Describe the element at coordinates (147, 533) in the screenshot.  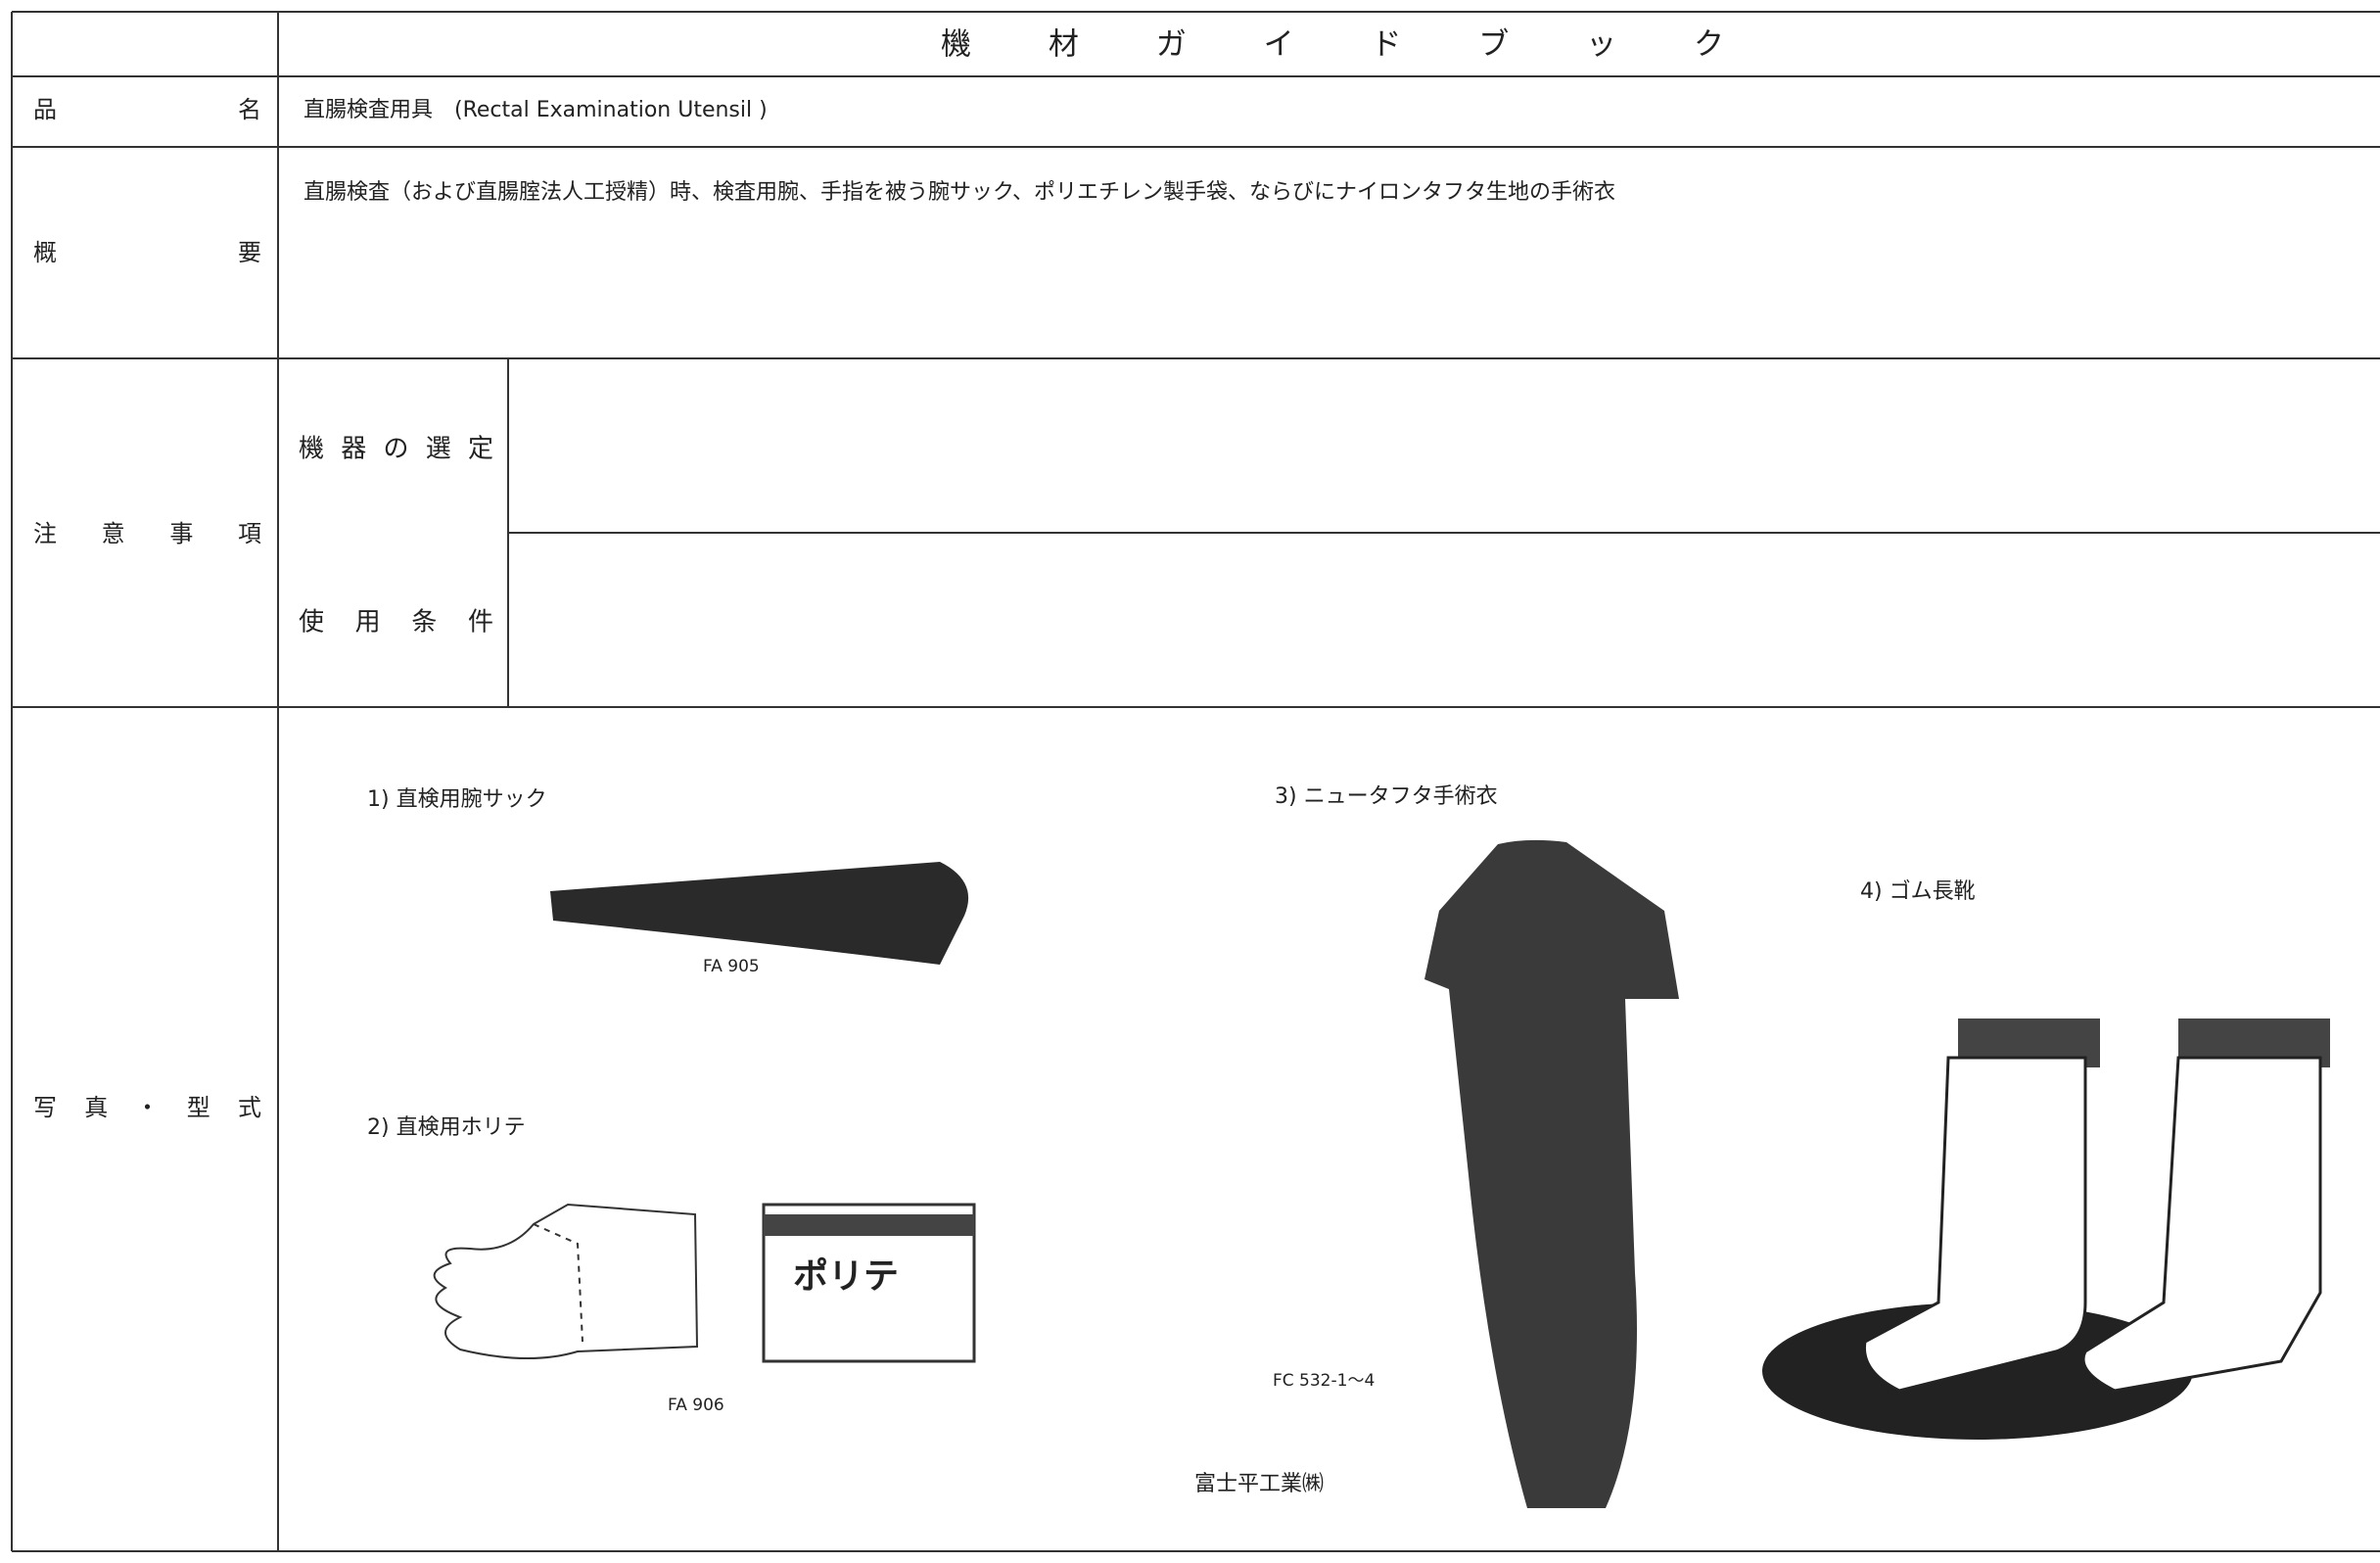
I see `row-label: 注意事項` at that location.